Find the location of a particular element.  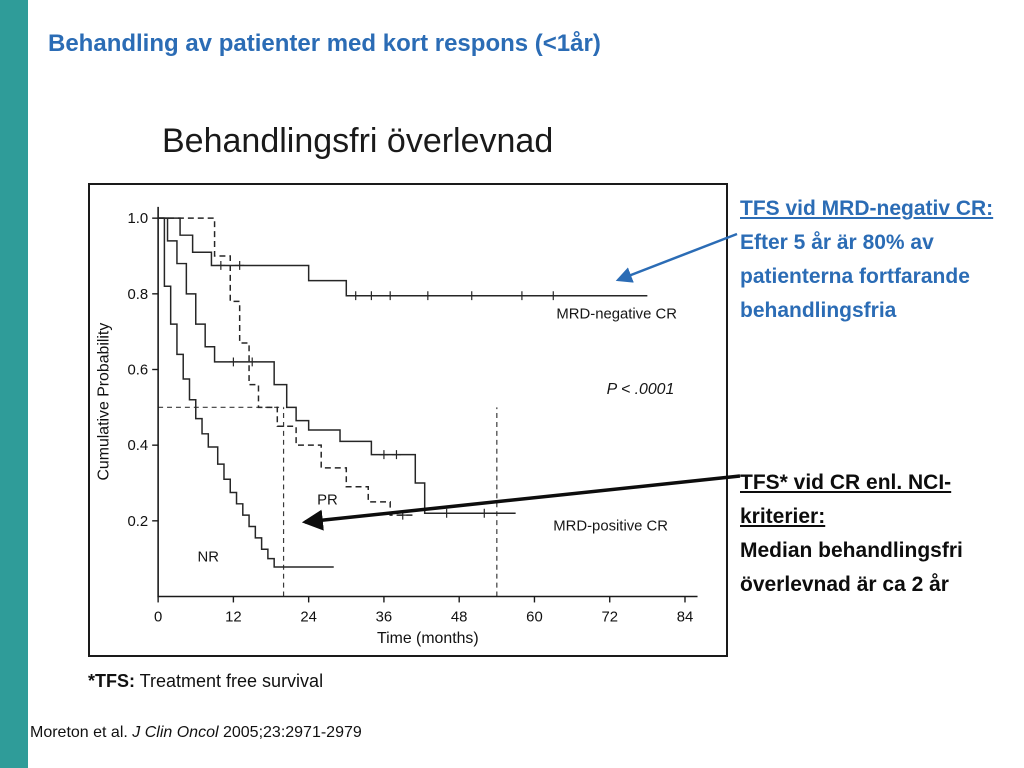

mrd-note-title: TFS vid MRD-negativ CR: is located at coordinates (867, 208).